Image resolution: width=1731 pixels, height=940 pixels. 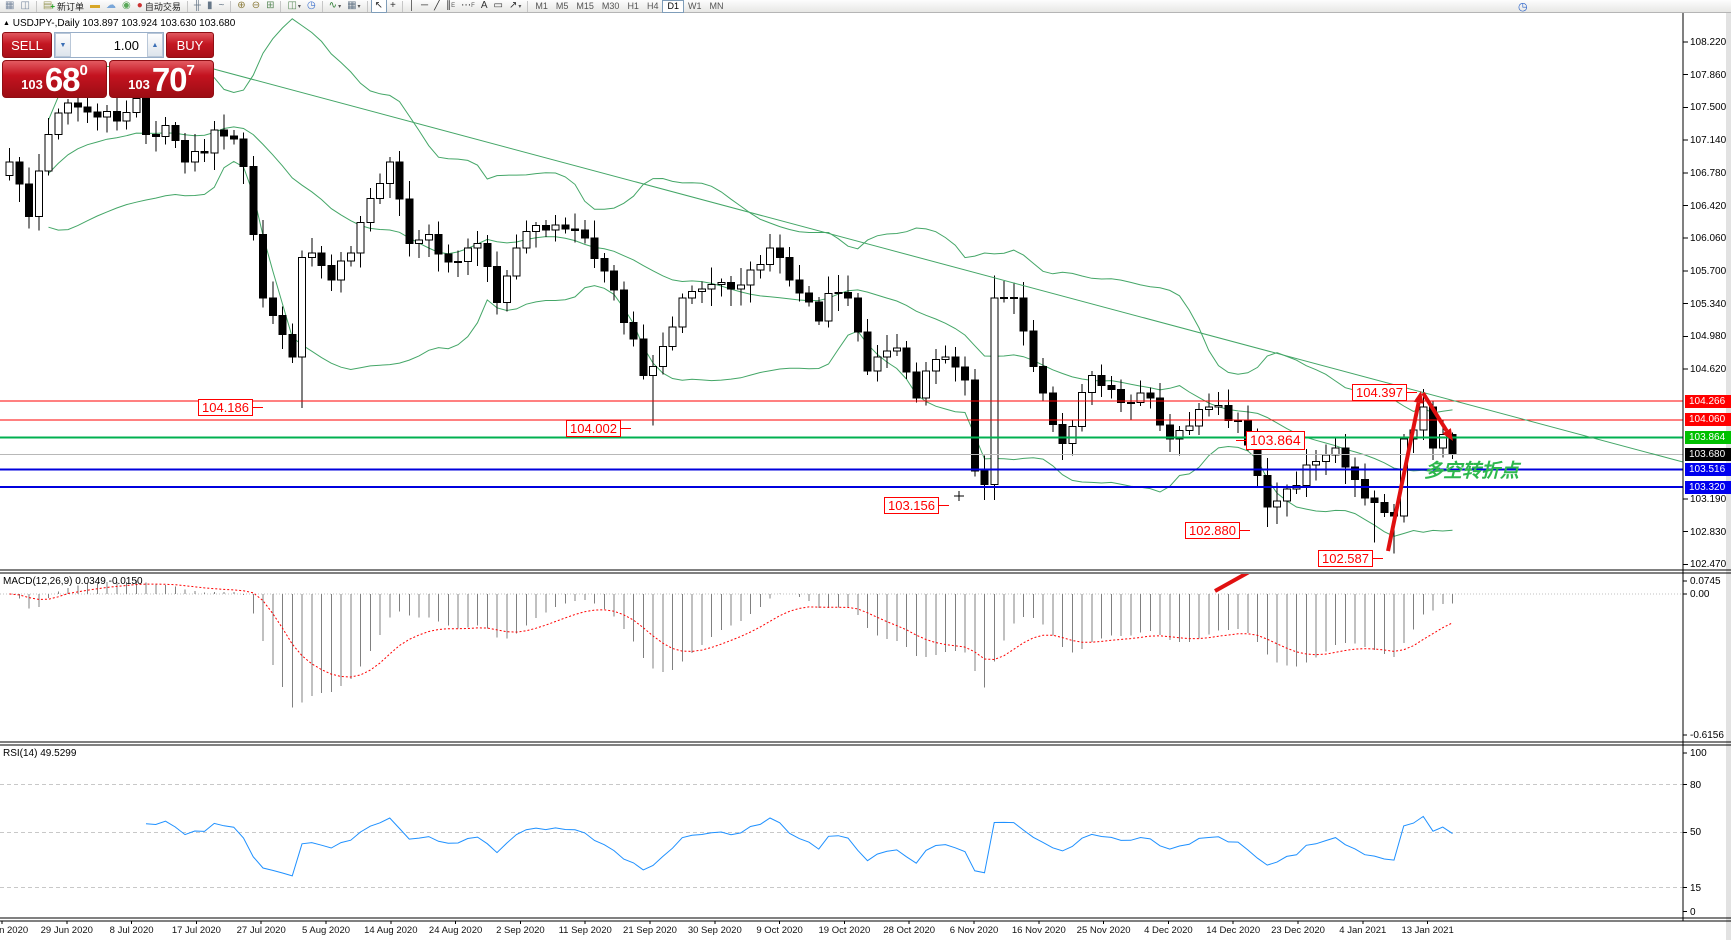 What do you see at coordinates (562, 6) in the screenshot?
I see `timeframe-m5: M5` at bounding box center [562, 6].